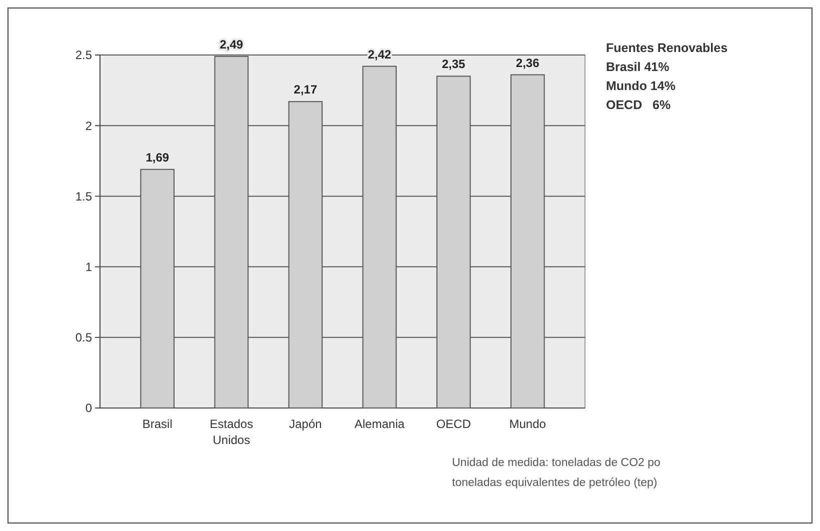 Image resolution: width=820 pixels, height=531 pixels. I want to click on x-tick-label: OECD, so click(454, 424).